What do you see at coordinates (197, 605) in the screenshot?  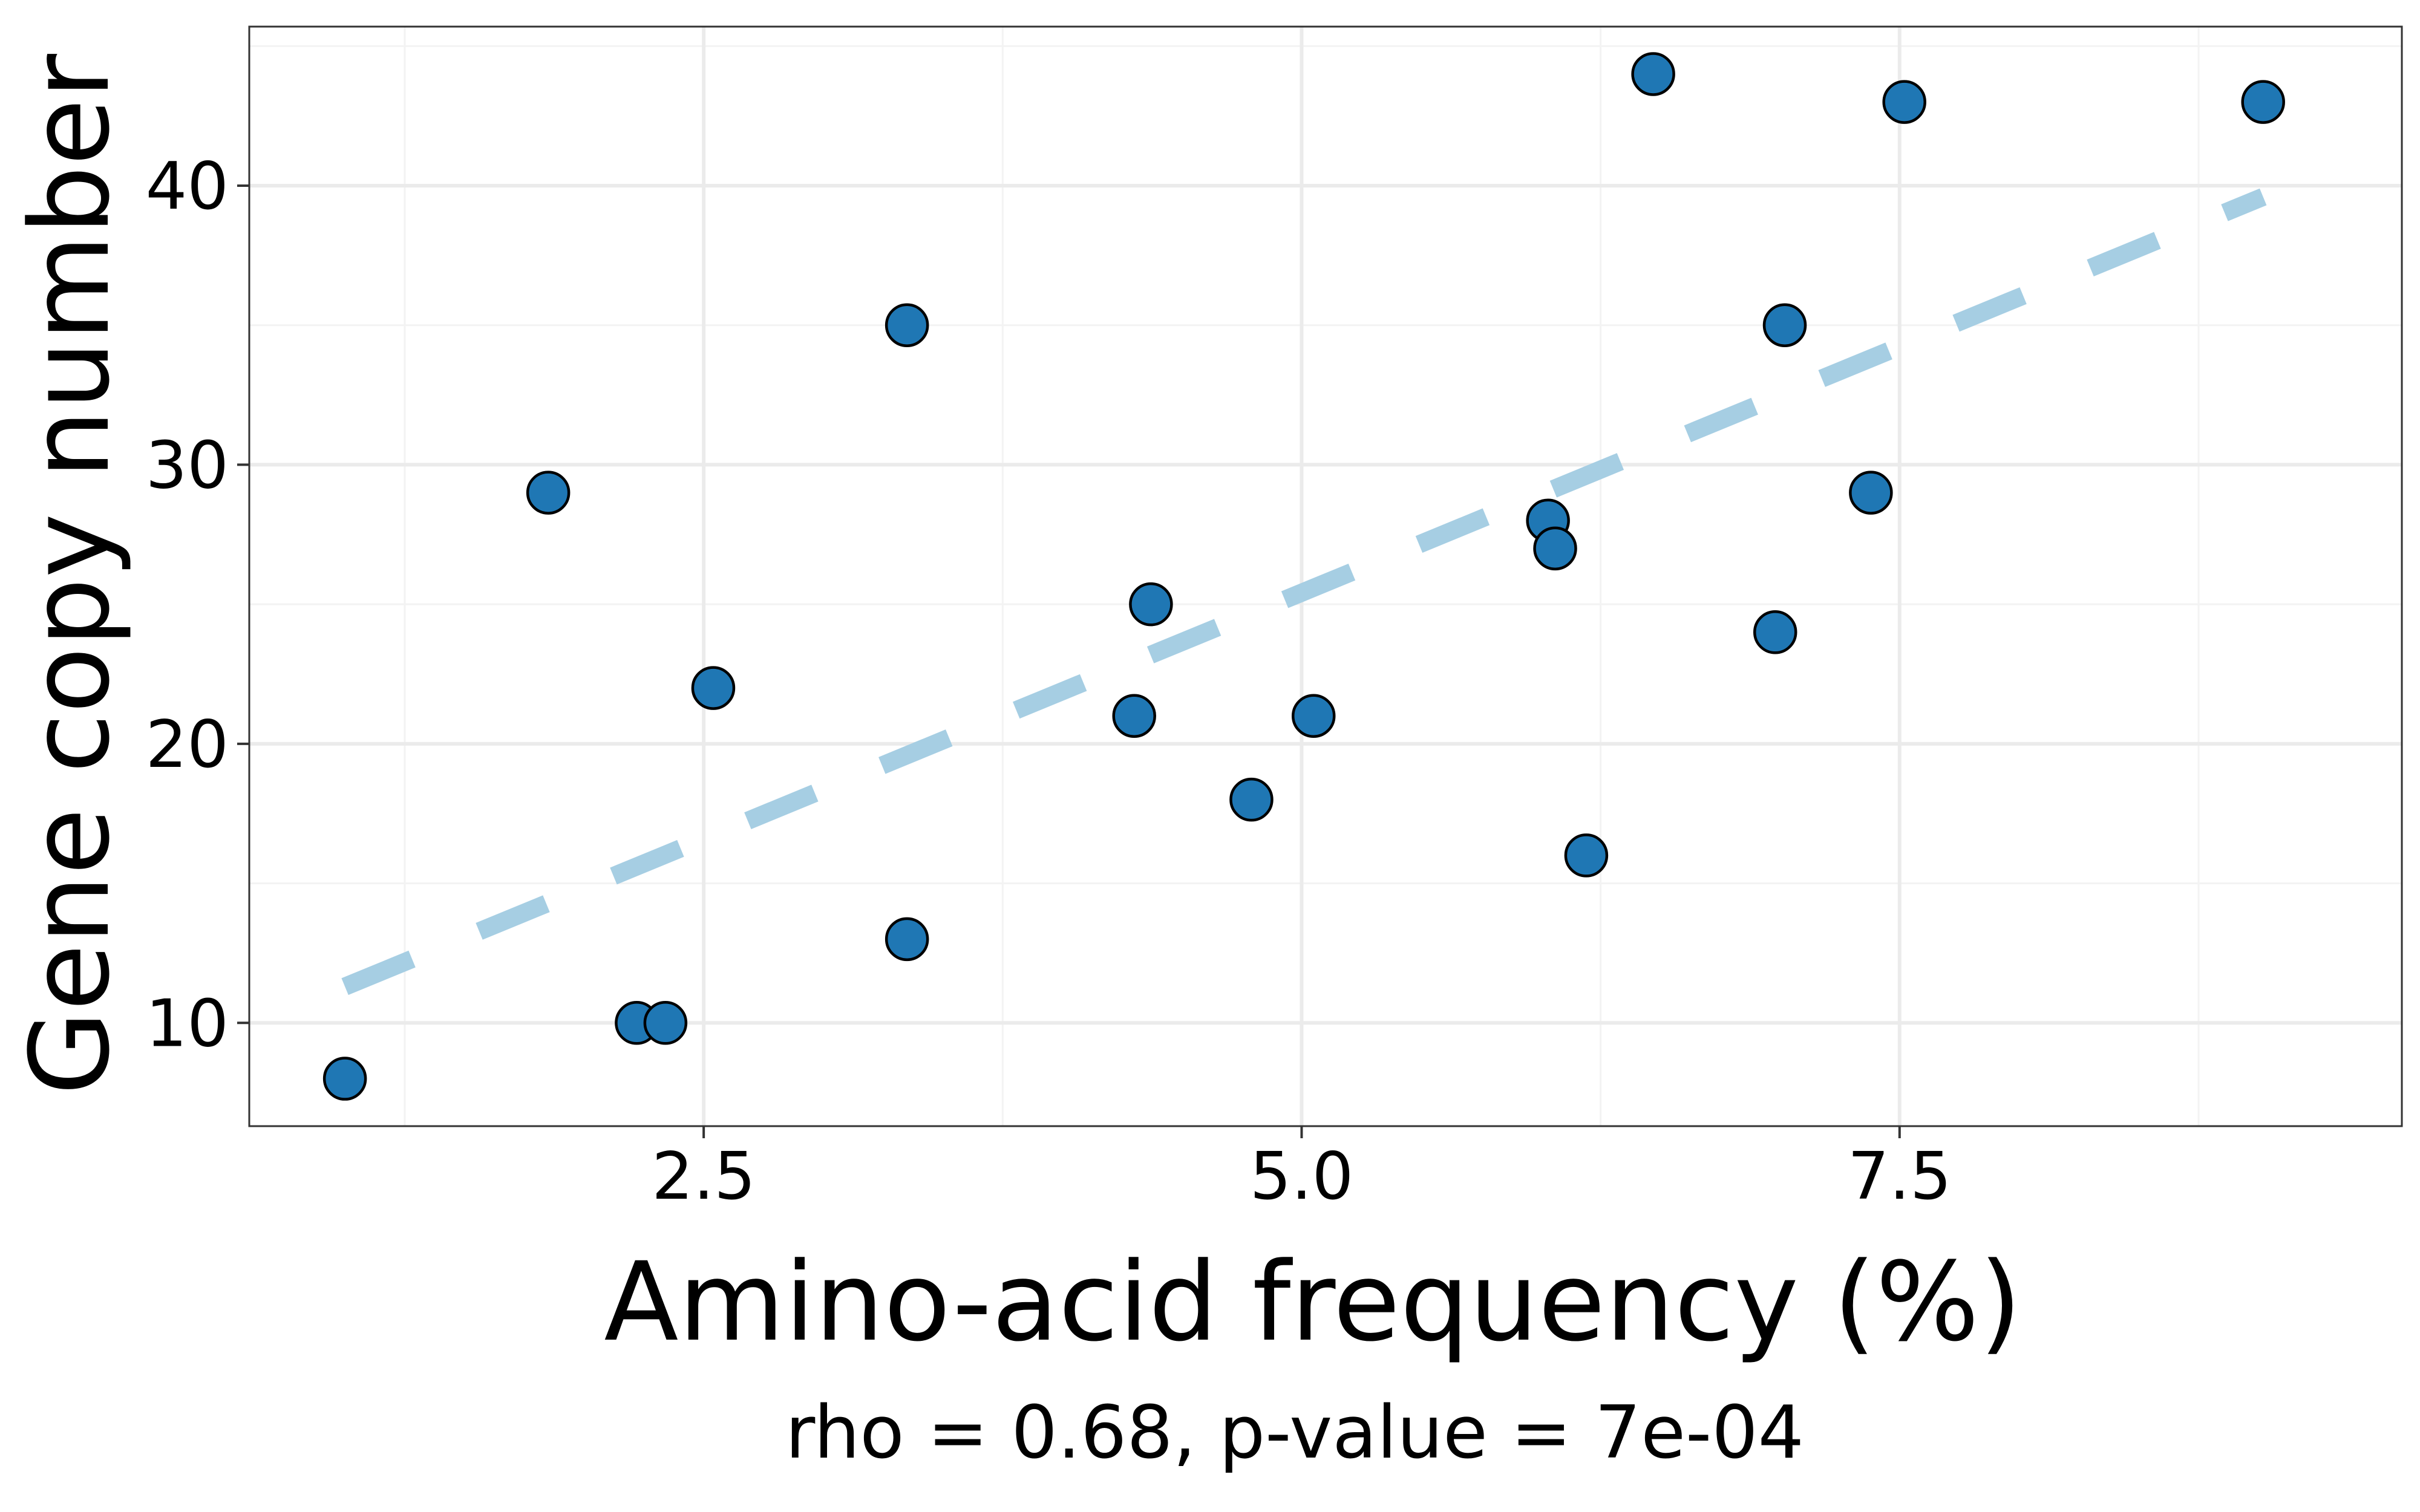 I see `y-axis-ticks: 10 20 30 40` at bounding box center [197, 605].